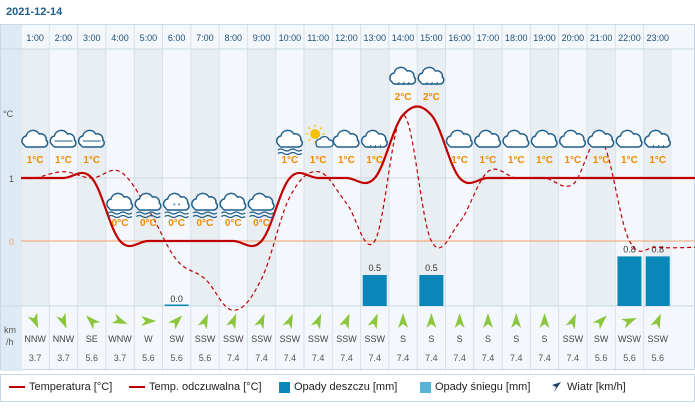 The width and height of the screenshot is (695, 408). I want to click on sun-cloud-icon, so click(319, 136).